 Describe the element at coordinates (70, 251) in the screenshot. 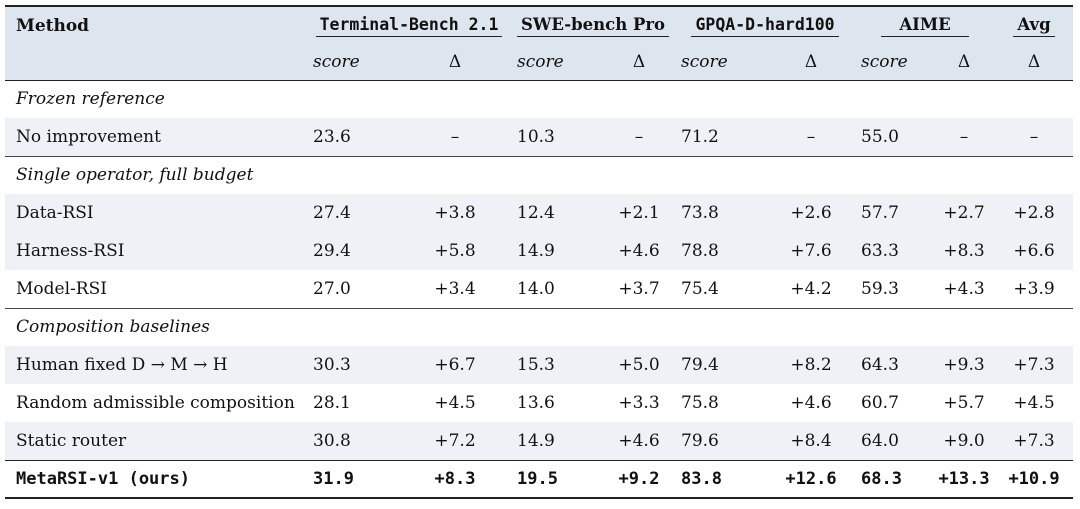

I see `row-label: Harness-RSI` at that location.